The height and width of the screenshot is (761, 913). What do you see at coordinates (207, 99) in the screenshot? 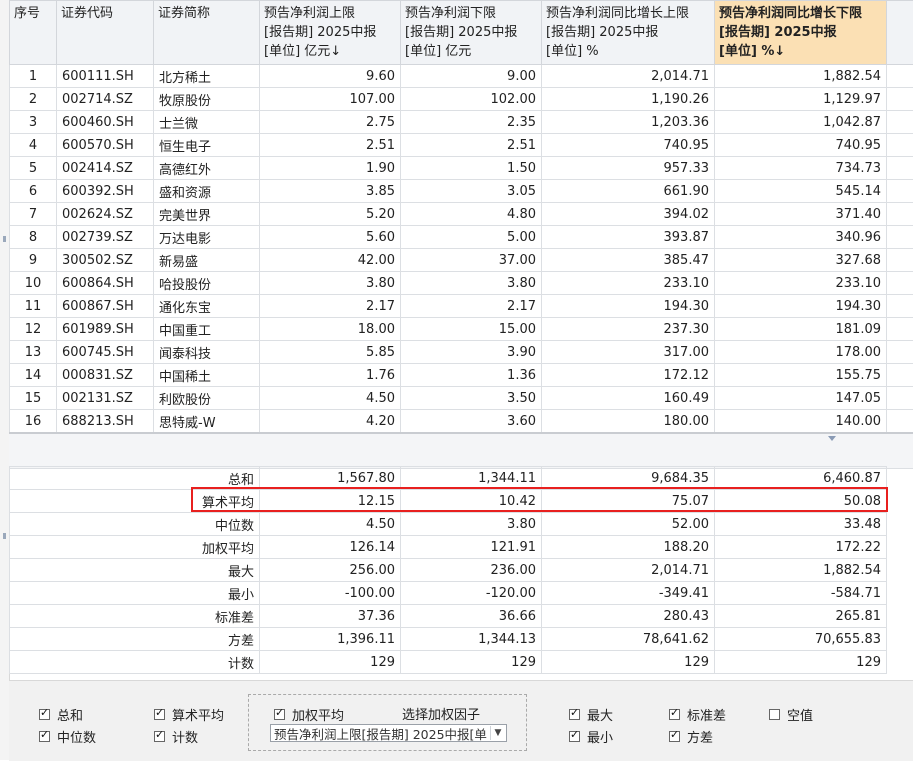
I see `cell-name: 牧原股份` at bounding box center [207, 99].